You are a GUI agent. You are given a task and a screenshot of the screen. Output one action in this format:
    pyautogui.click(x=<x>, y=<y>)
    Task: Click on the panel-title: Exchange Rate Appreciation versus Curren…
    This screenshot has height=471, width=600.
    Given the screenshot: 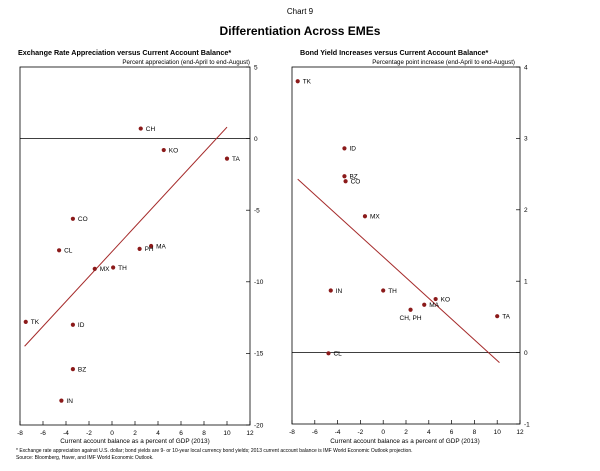 What is the action you would take?
    pyautogui.click(x=124, y=52)
    